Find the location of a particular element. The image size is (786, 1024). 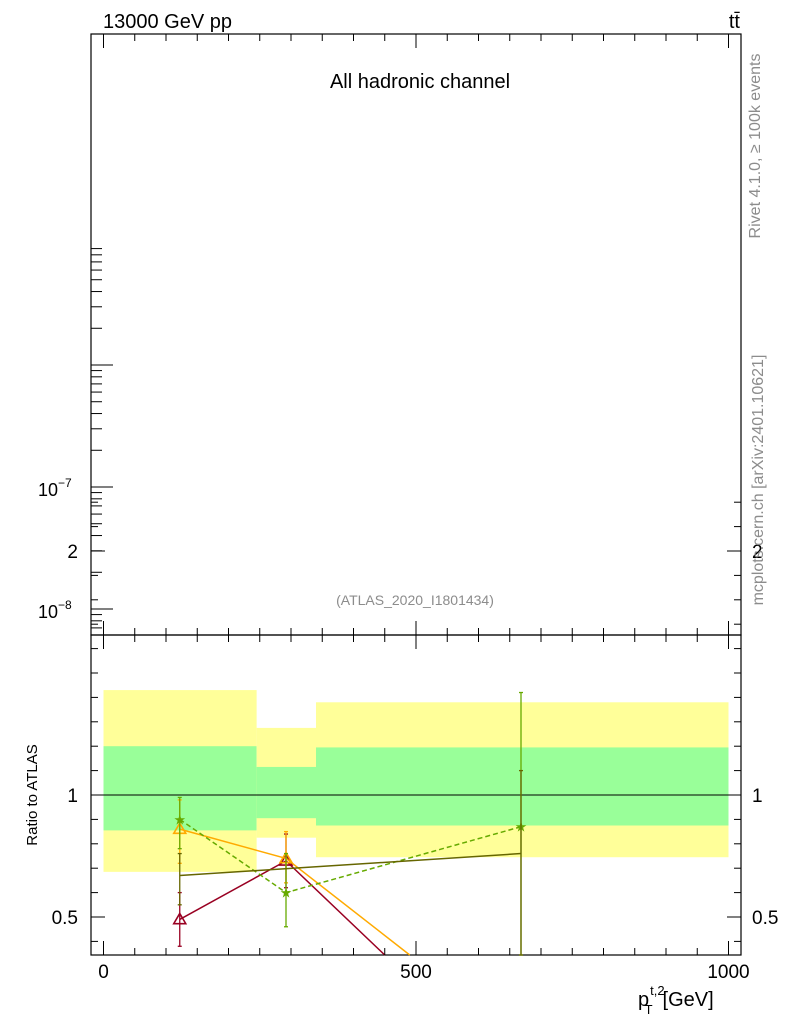

ytick-label-left-2: 2 is located at coordinates (72, 552).